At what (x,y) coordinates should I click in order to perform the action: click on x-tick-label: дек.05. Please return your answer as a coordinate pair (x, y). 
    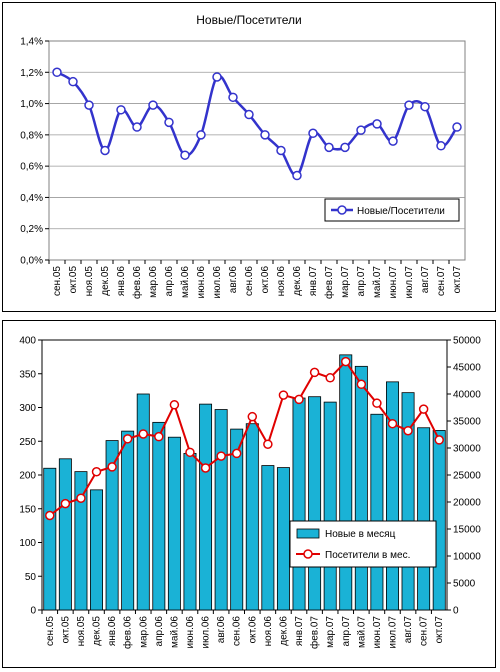
    Looking at the image, I should click on (97, 631).